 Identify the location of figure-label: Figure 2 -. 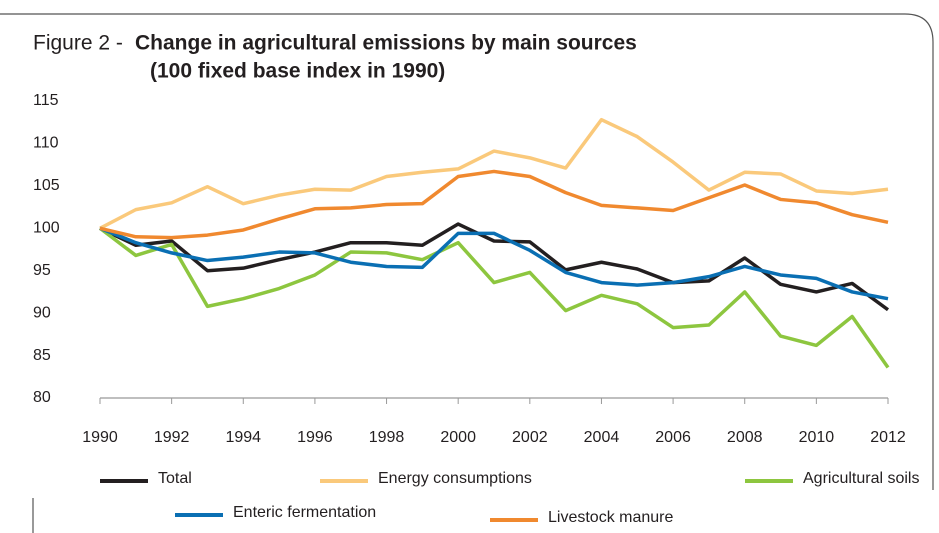
(78, 43).